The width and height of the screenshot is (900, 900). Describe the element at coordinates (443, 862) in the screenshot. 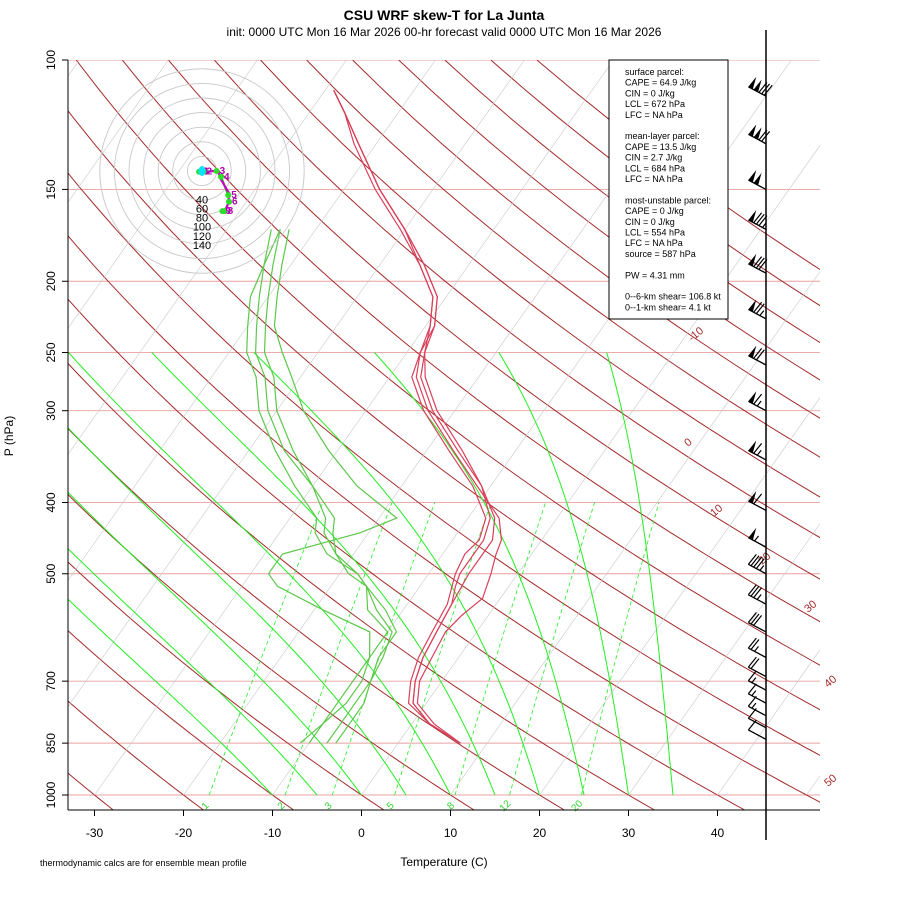

I see `x-axis-label: Temperature (C)` at that location.